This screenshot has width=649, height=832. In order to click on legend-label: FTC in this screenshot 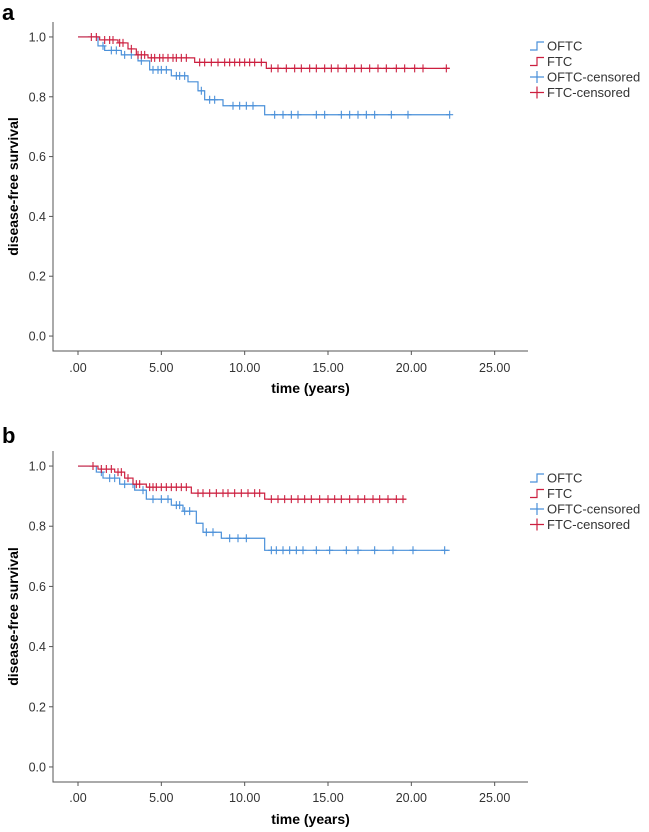, I will do `click(559, 493)`.